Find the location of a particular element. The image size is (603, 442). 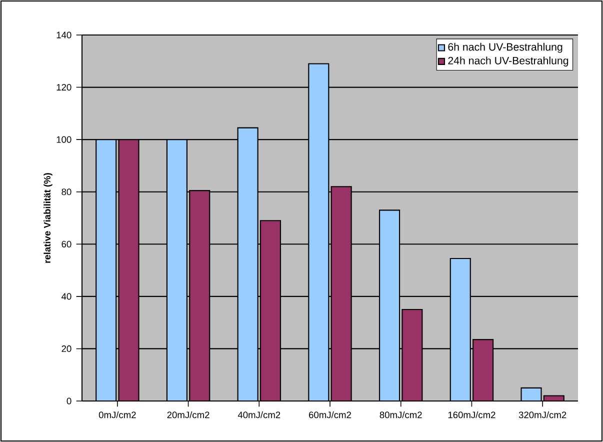

y-tick-label: 140 is located at coordinates (64, 35).